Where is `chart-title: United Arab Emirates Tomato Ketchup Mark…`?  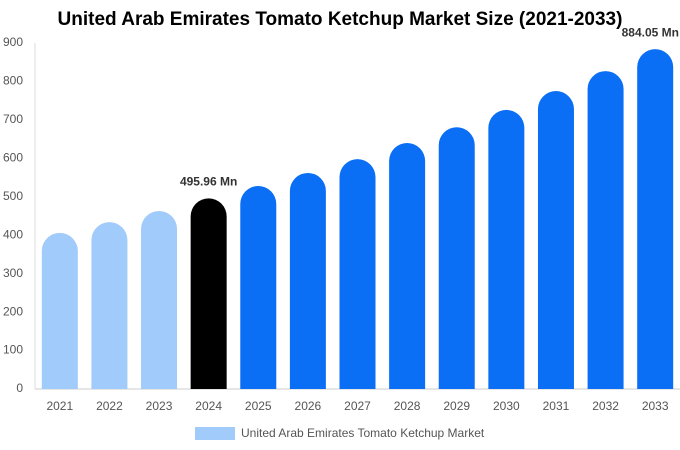
chart-title: United Arab Emirates Tomato Ketchup Mark… is located at coordinates (340, 19).